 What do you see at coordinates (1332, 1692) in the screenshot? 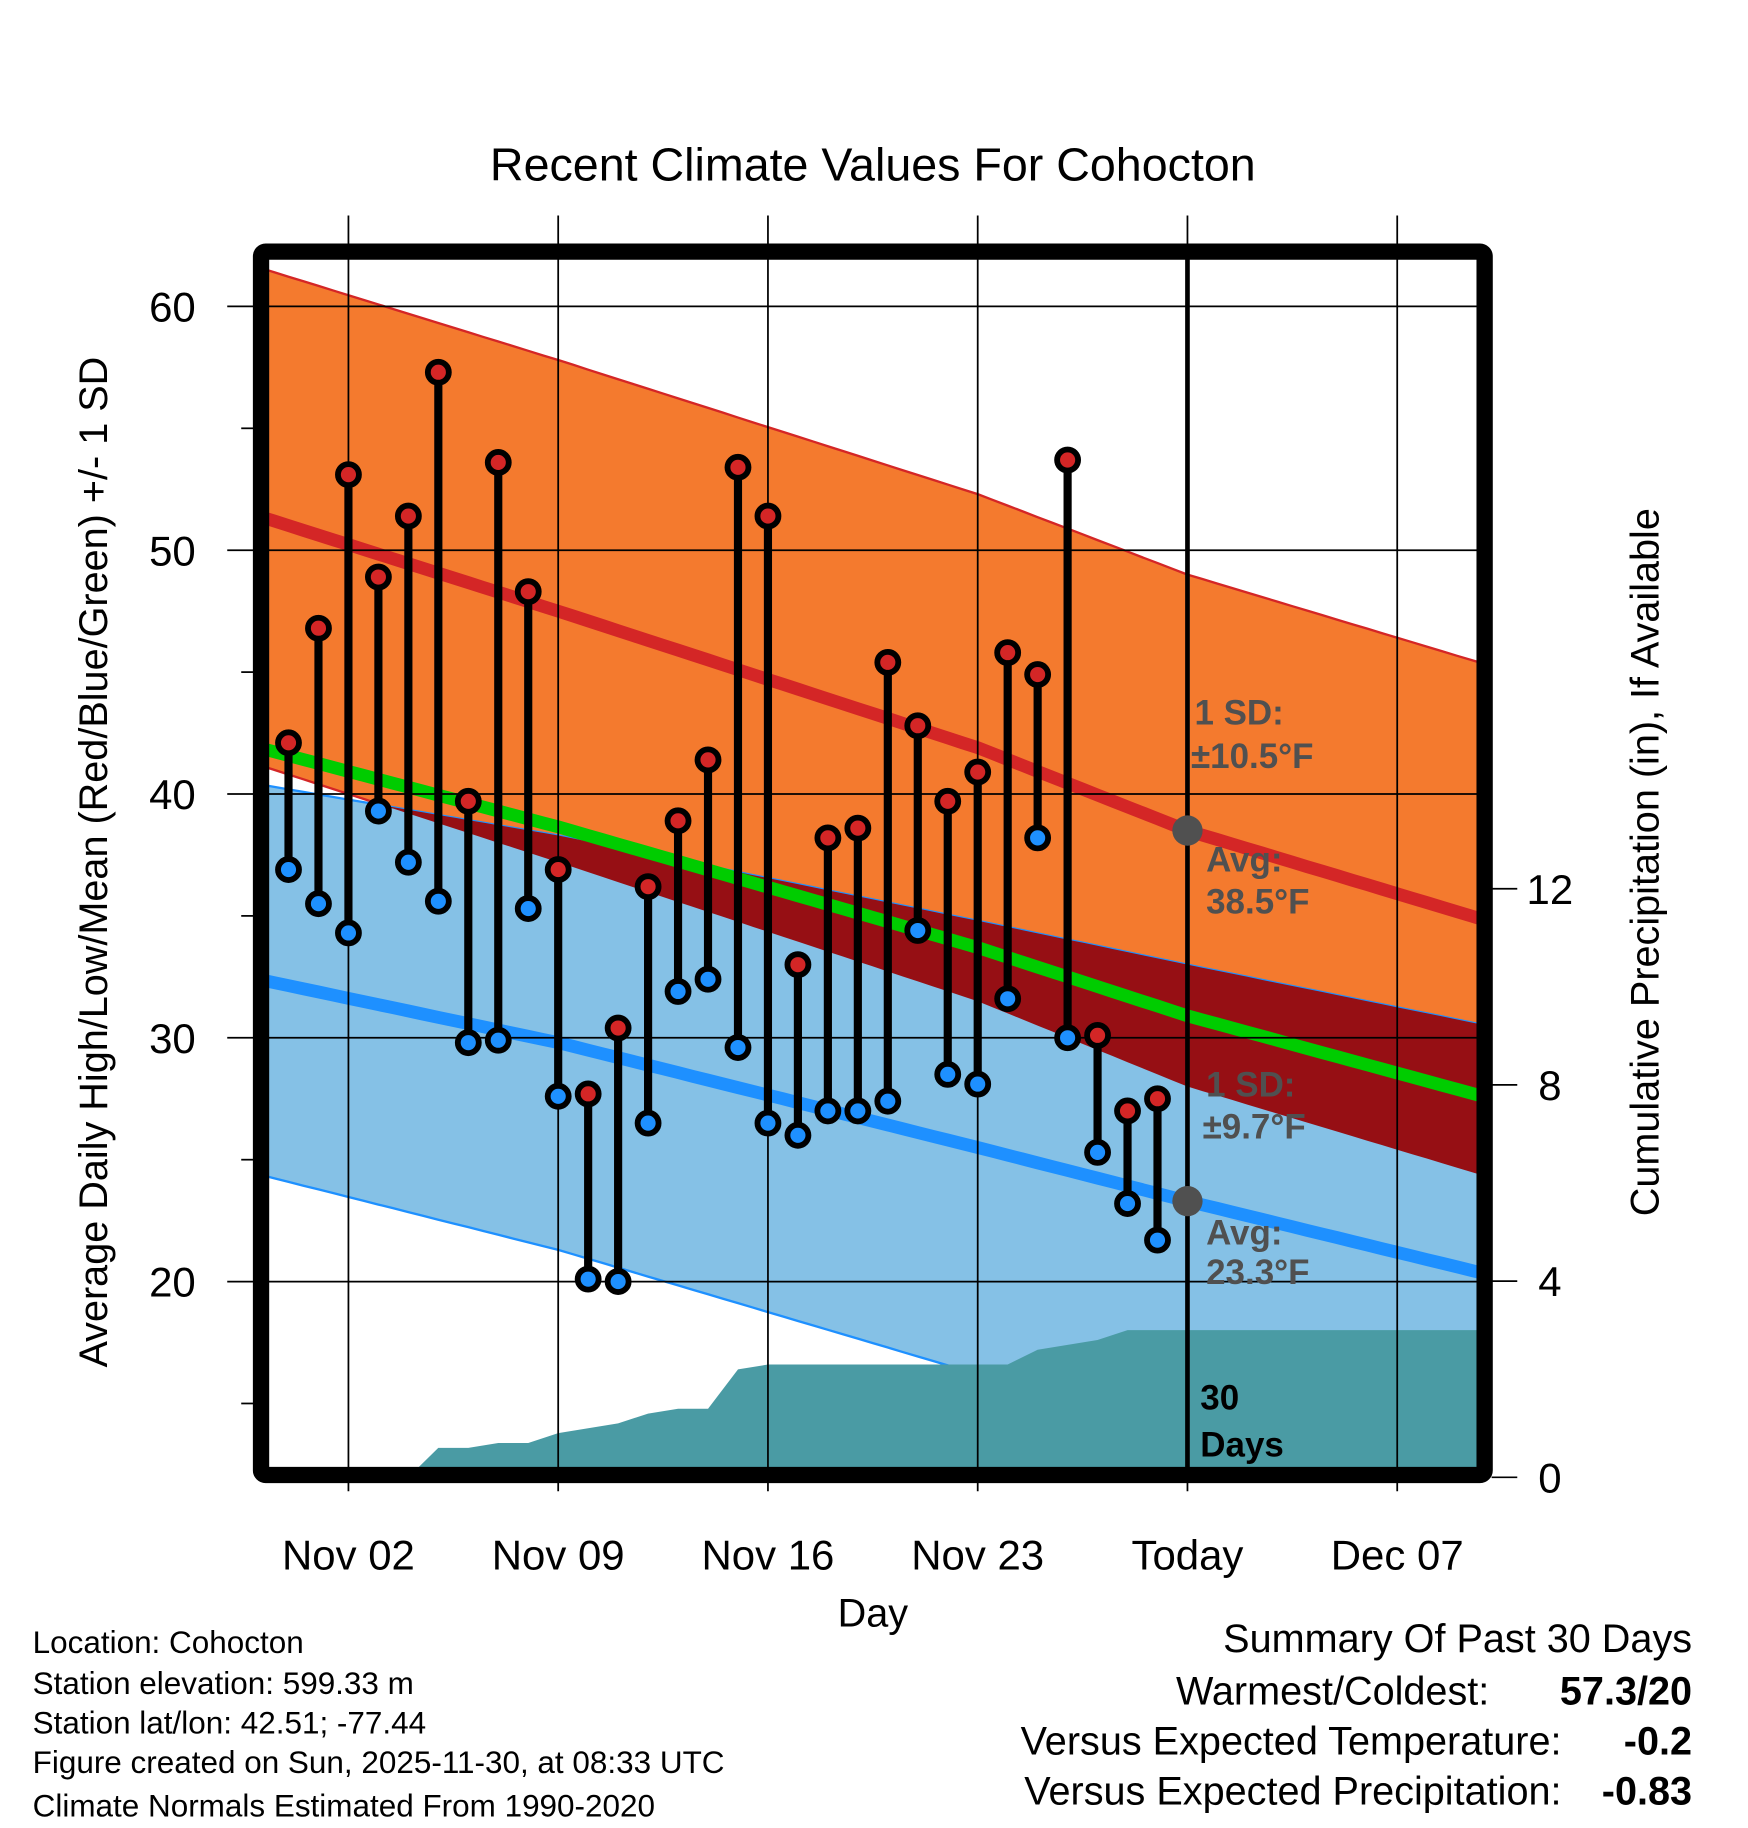
I see `warm-cold-label: Warmest/Coldest:` at bounding box center [1332, 1692].